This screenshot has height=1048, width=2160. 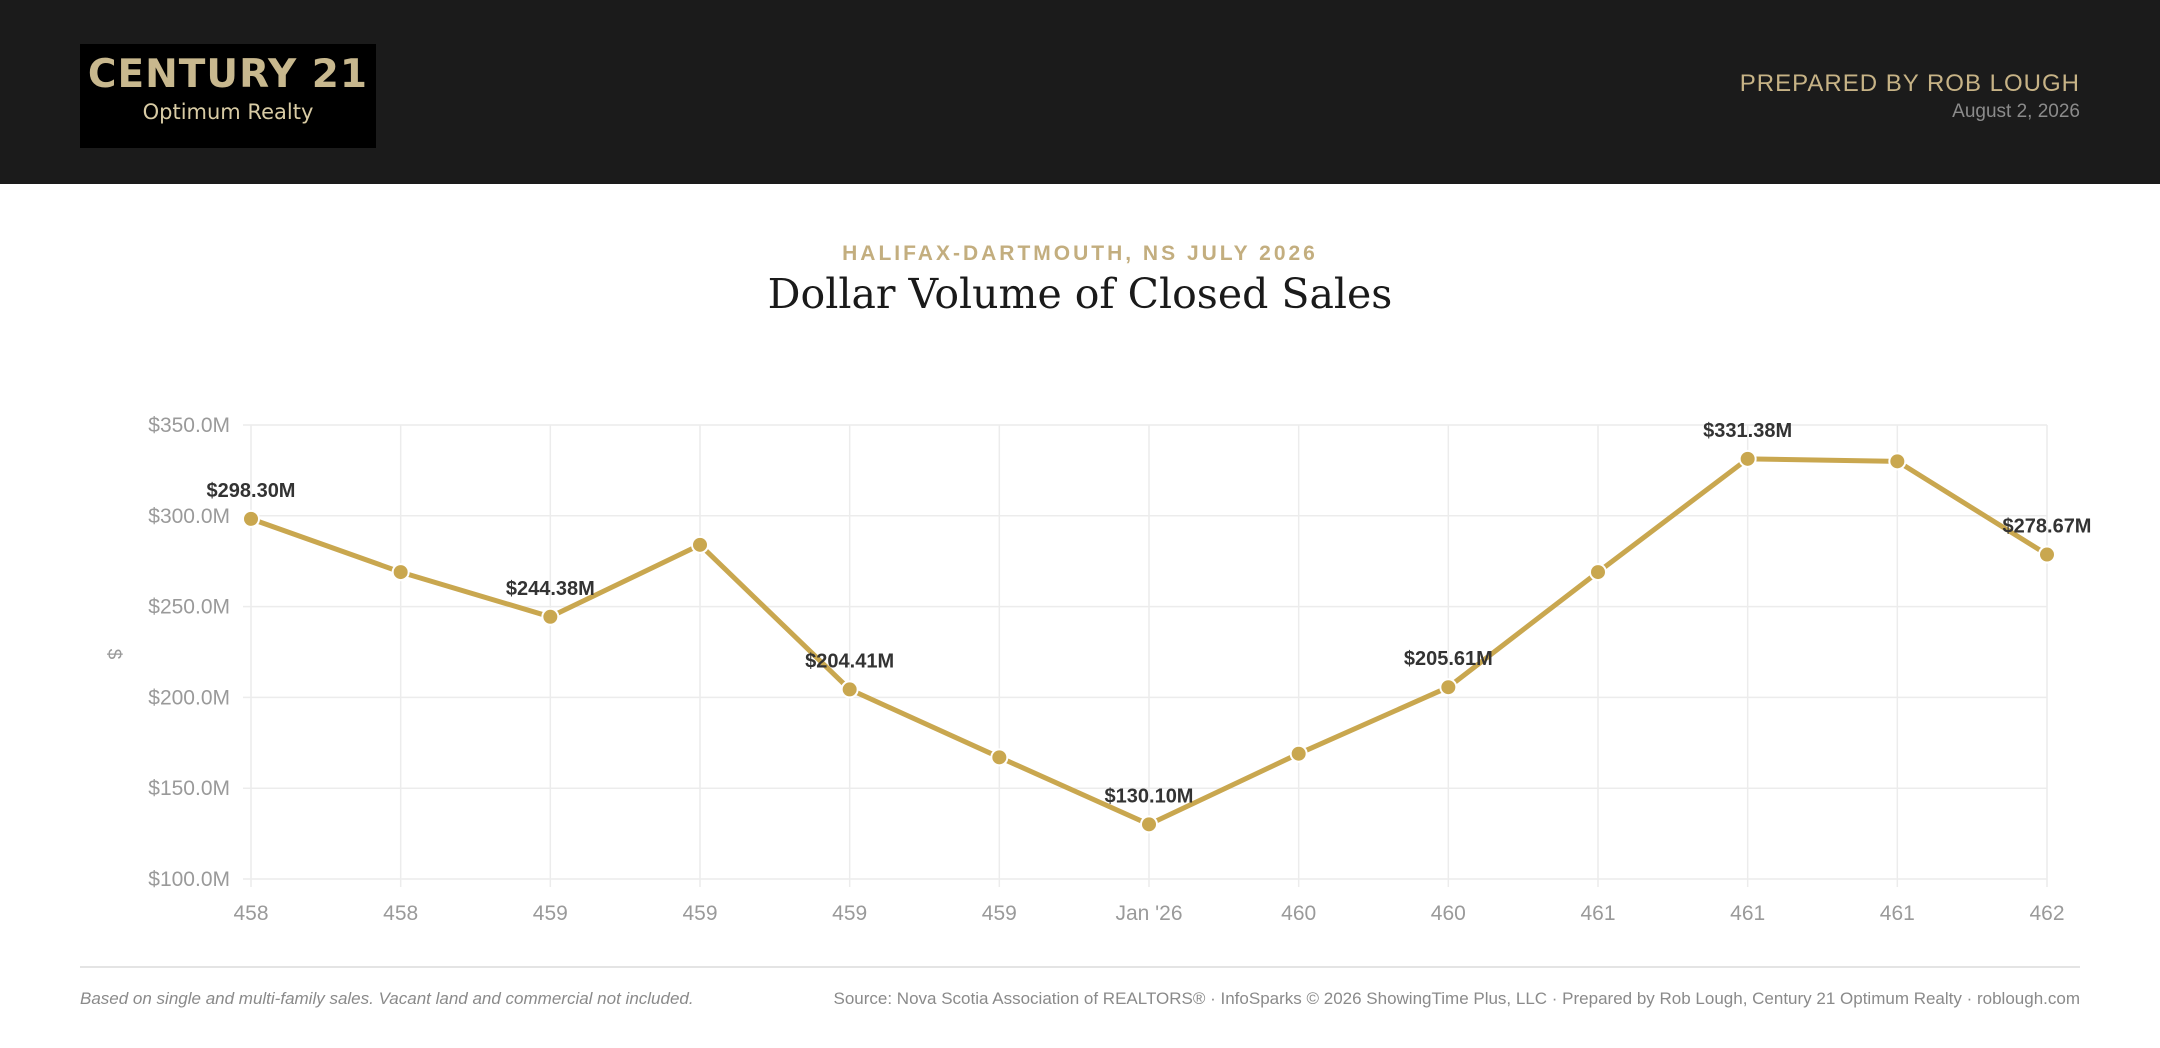 What do you see at coordinates (228, 112) in the screenshot?
I see `logo-subtitle-text: Optimum Realty` at bounding box center [228, 112].